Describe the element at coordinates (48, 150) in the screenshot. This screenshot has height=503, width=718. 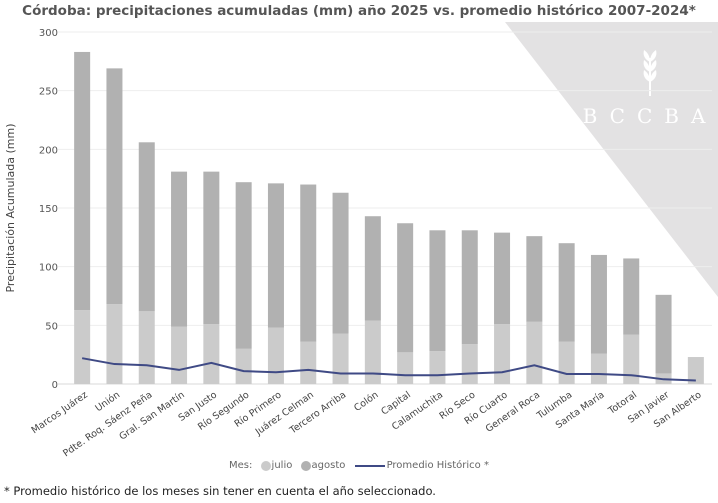
I see `y-tick-label: 200` at that location.